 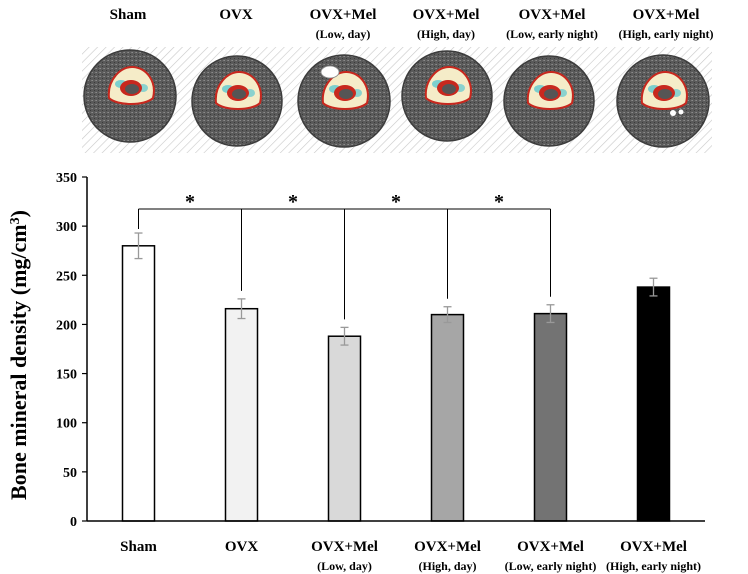 What do you see at coordinates (552, 34) in the screenshot?
I see `image-group-sublabel: (Low, early night)` at bounding box center [552, 34].